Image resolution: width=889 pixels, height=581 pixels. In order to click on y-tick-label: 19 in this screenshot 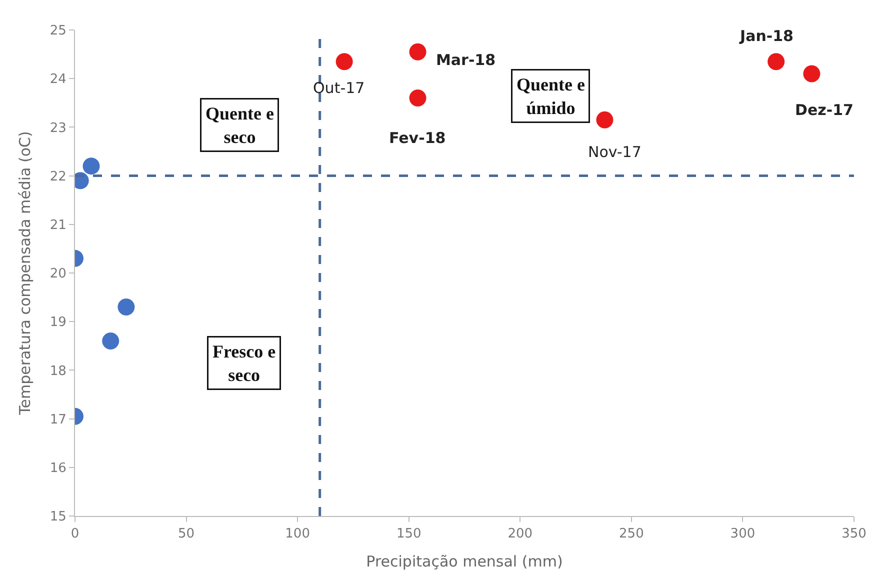, I will do `click(58, 322)`.